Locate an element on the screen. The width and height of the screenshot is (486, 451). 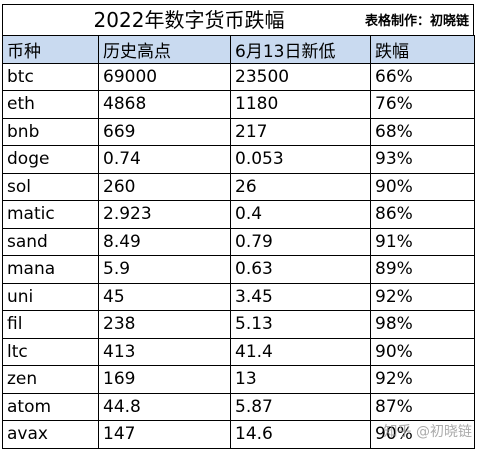
coin-cell: btc is located at coordinates (50, 76).